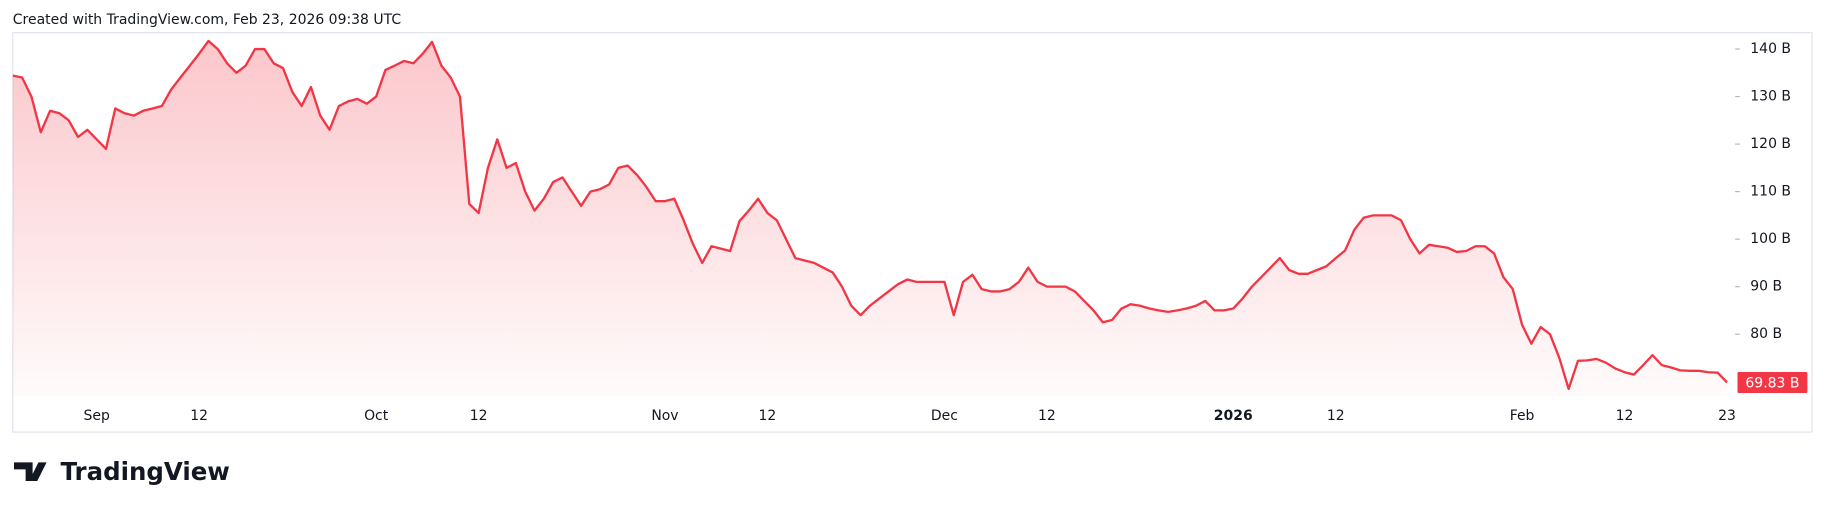 This screenshot has height=509, width=1826. I want to click on x-tick-label: 23, so click(1727, 416).